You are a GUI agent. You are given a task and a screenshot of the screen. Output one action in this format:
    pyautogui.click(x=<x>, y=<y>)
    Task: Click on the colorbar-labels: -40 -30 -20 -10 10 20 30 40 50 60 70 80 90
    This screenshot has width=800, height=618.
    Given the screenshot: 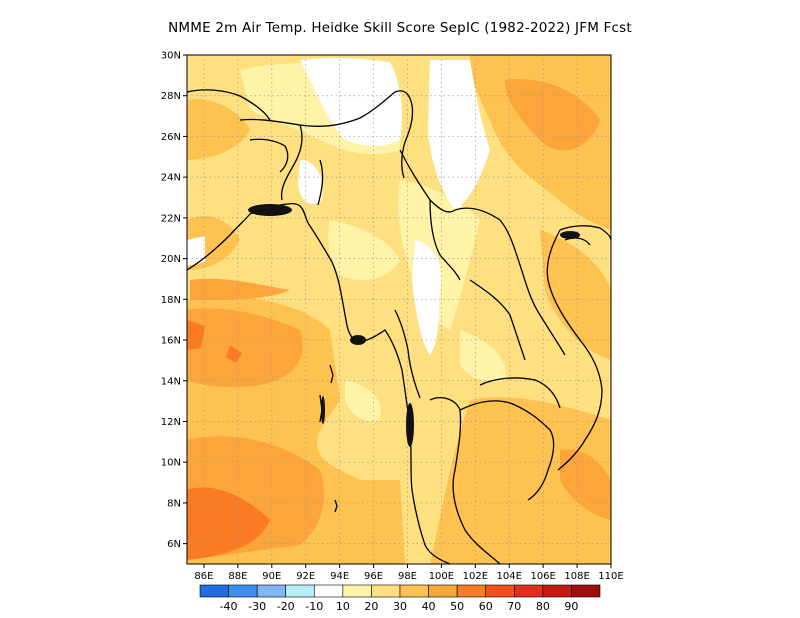 What is the action you would take?
    pyautogui.click(x=399, y=606)
    